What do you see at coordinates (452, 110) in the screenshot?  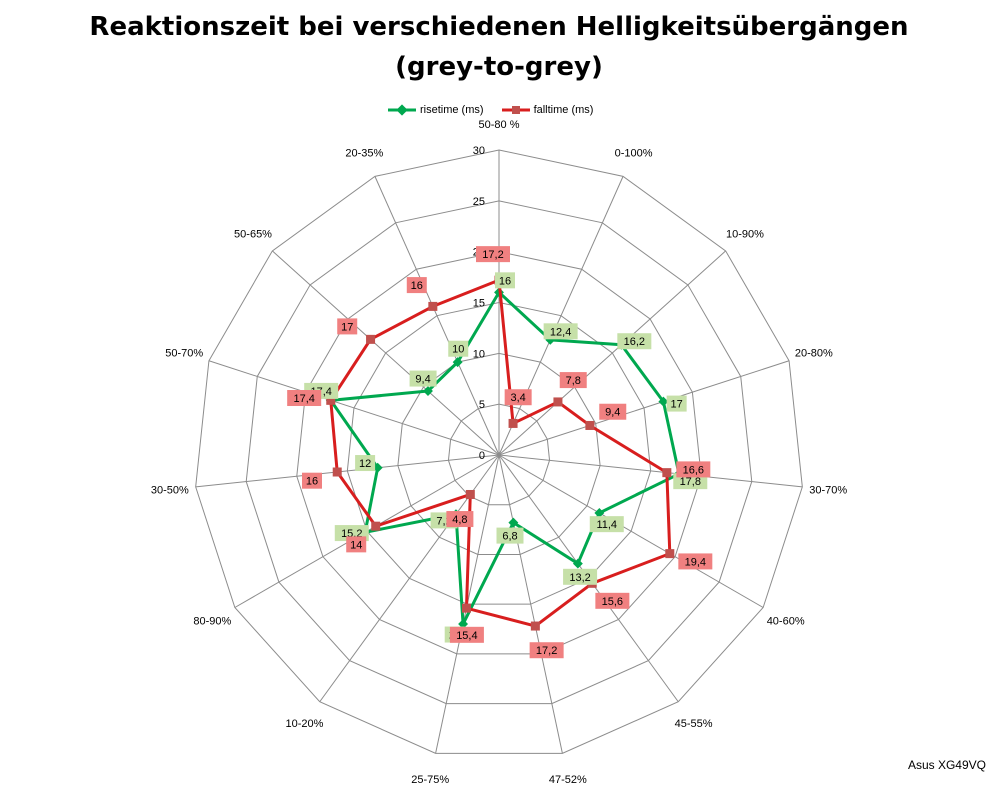 I see `legend-label-risetime: risetime (ms)` at bounding box center [452, 110].